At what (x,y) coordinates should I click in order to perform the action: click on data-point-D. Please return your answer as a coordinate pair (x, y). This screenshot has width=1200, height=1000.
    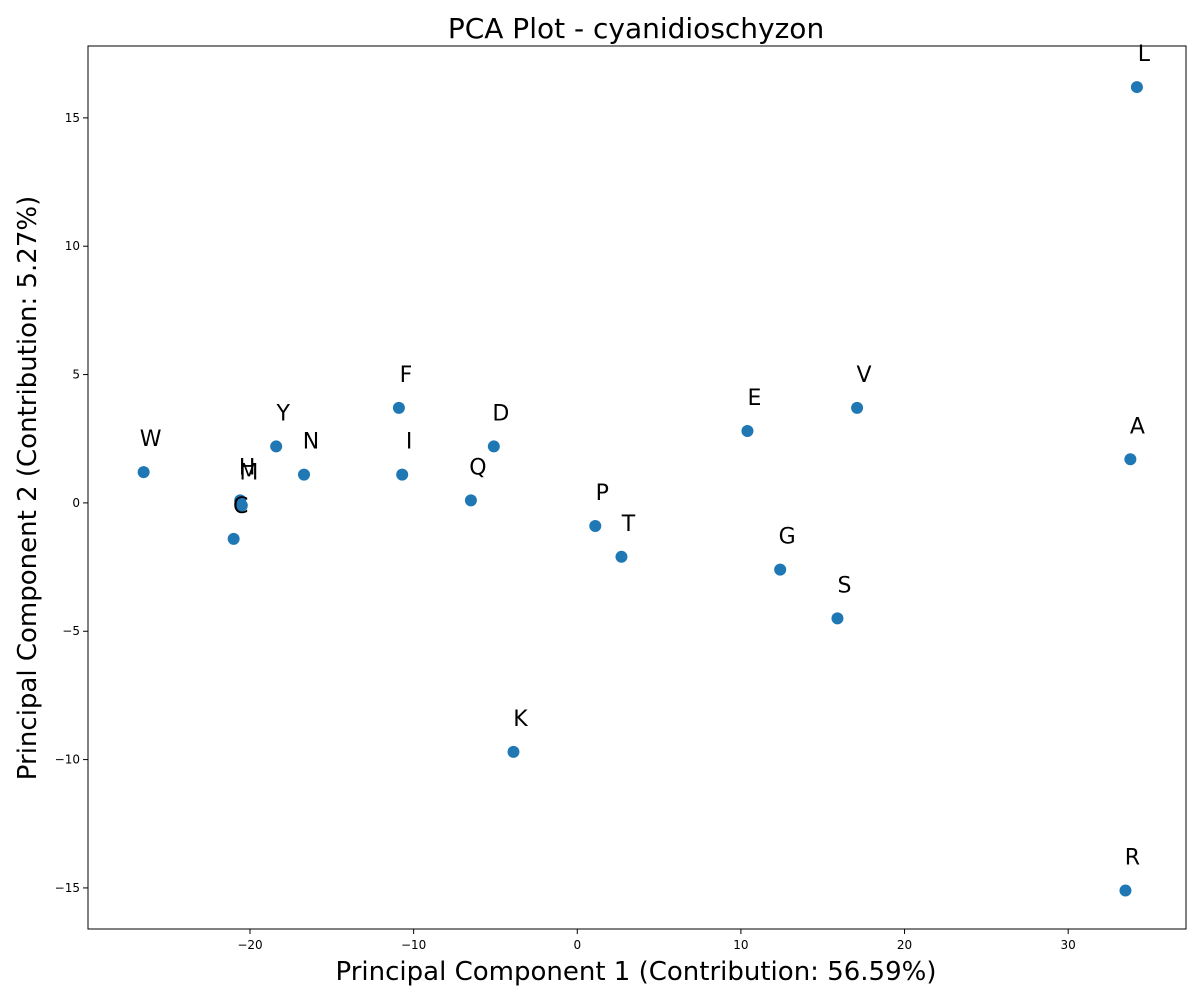
    Looking at the image, I should click on (493, 446).